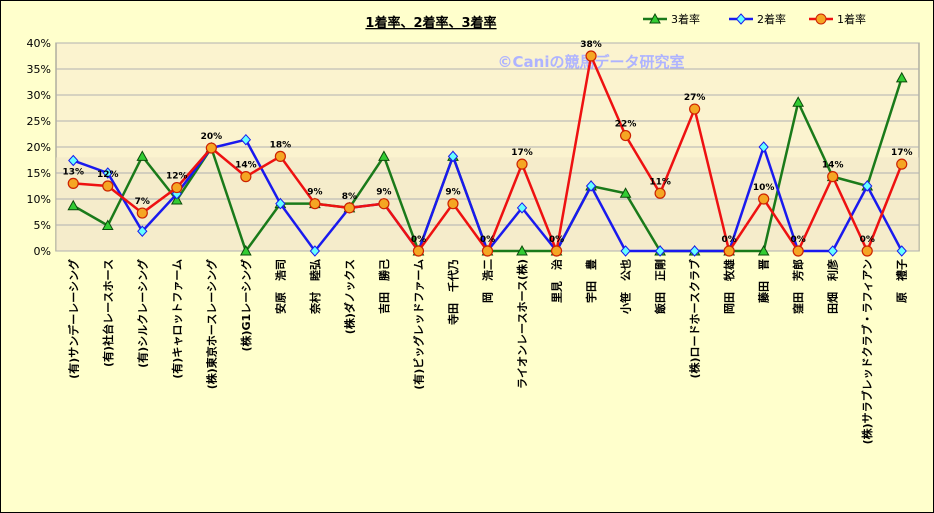  Describe the element at coordinates (39, 147) in the screenshot. I see `y-axis: 0% 5% 10% 15% 20% 25% 30% 35% 40%` at that location.